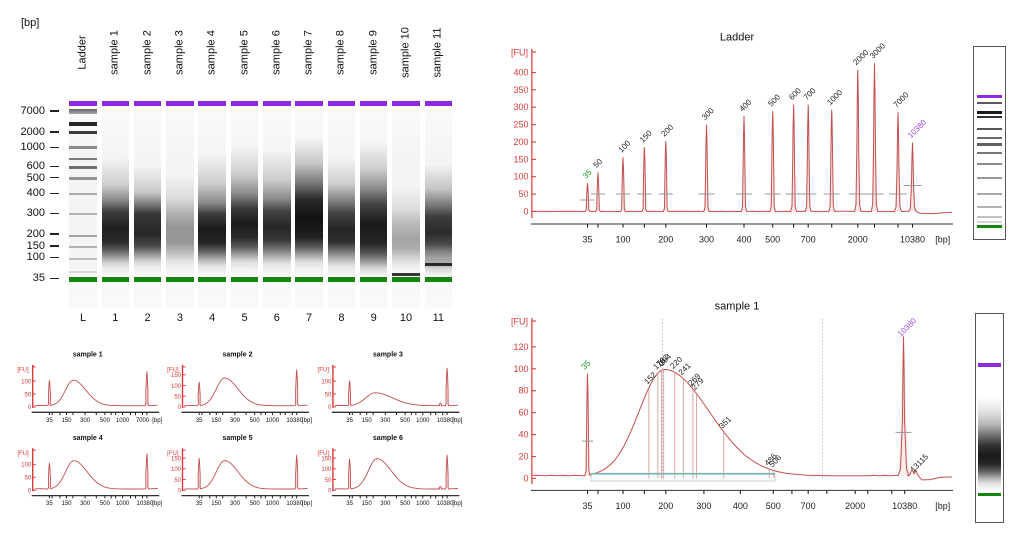 This screenshot has width=1024, height=545. Describe the element at coordinates (520, 347) in the screenshot. I see `svg-text: 120` at that location.